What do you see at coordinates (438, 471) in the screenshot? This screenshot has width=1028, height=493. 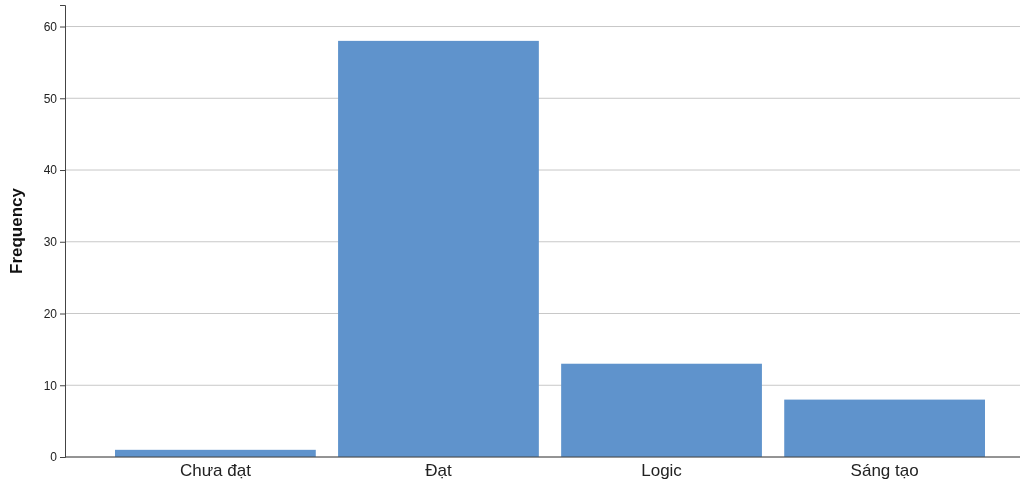 I see `x-tick-label: Đạt` at bounding box center [438, 471].